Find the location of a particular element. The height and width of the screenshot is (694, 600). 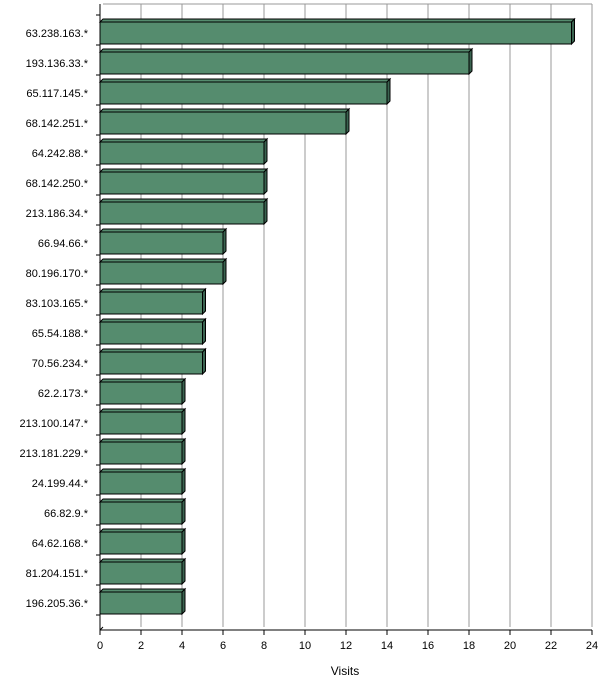

x-axis-title: Visits is located at coordinates (345, 671).